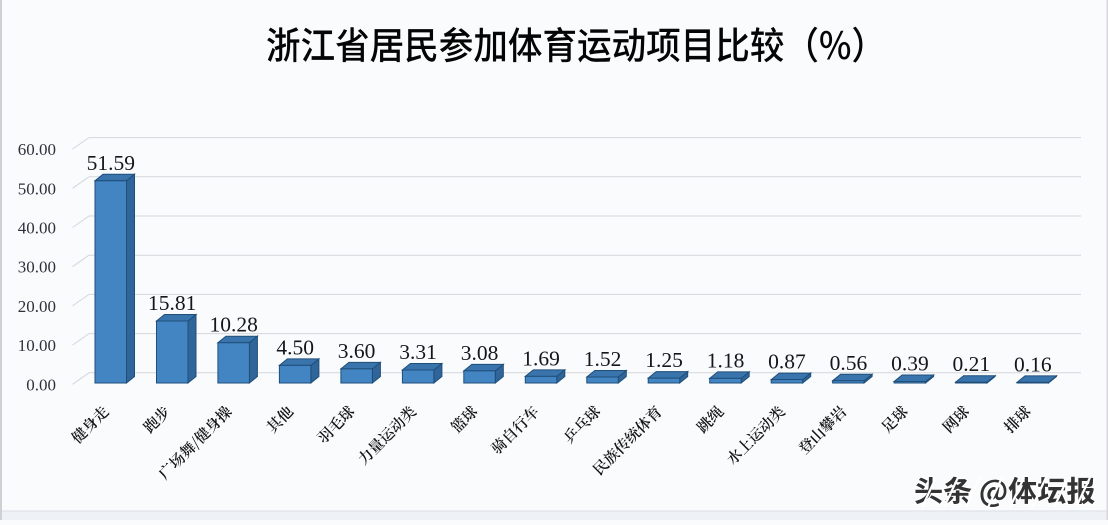  I want to click on svg-text: 20.00, so click(37, 306).